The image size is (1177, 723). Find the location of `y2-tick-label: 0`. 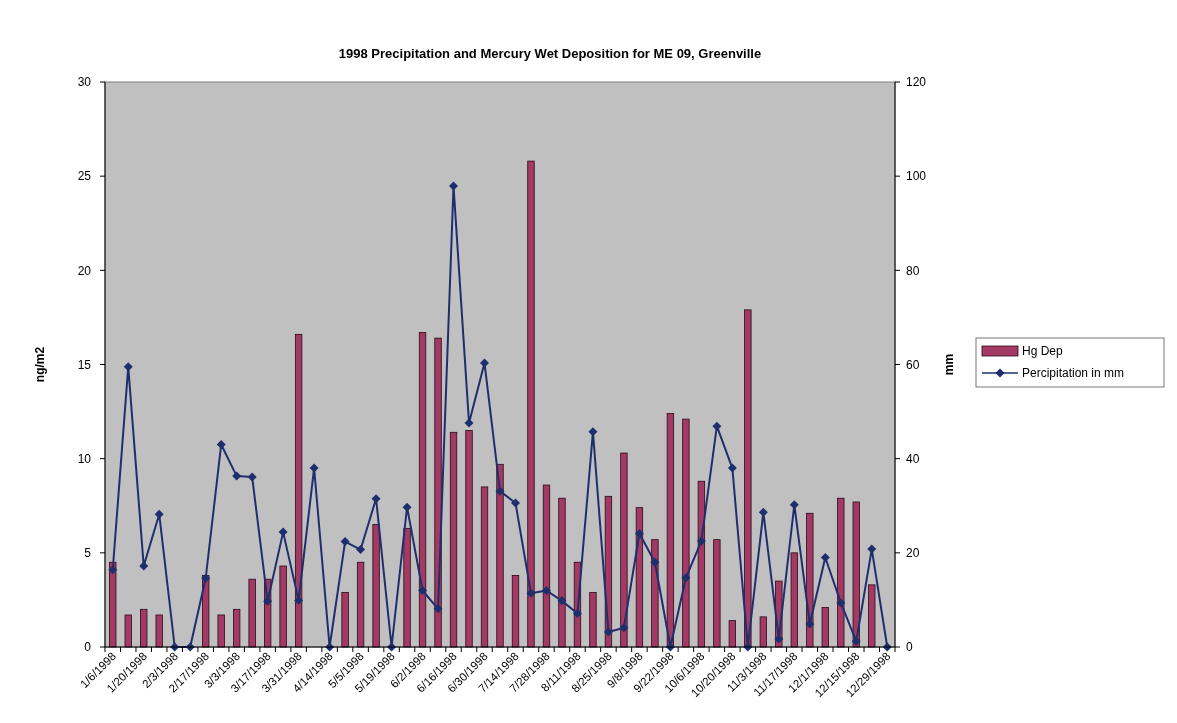

y2-tick-label: 0 is located at coordinates (909, 647).